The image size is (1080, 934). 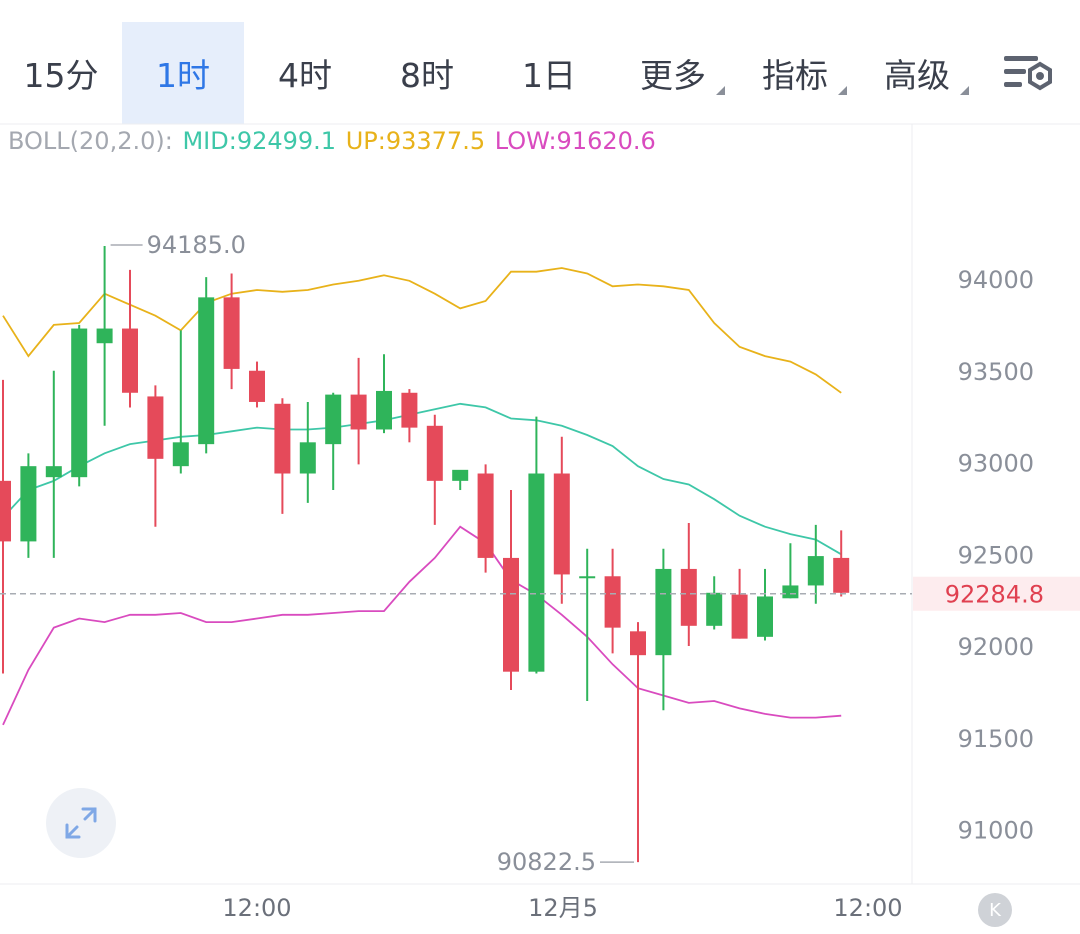 I want to click on tab-label: 8时, so click(x=427, y=75).